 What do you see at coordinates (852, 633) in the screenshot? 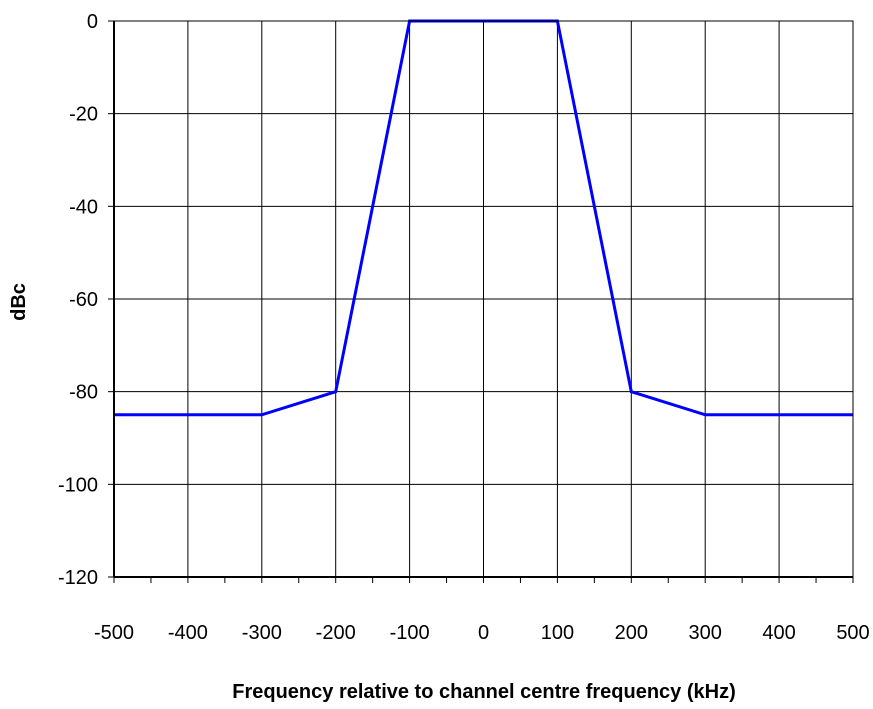
I see `x-tick-label: 500` at bounding box center [852, 633].